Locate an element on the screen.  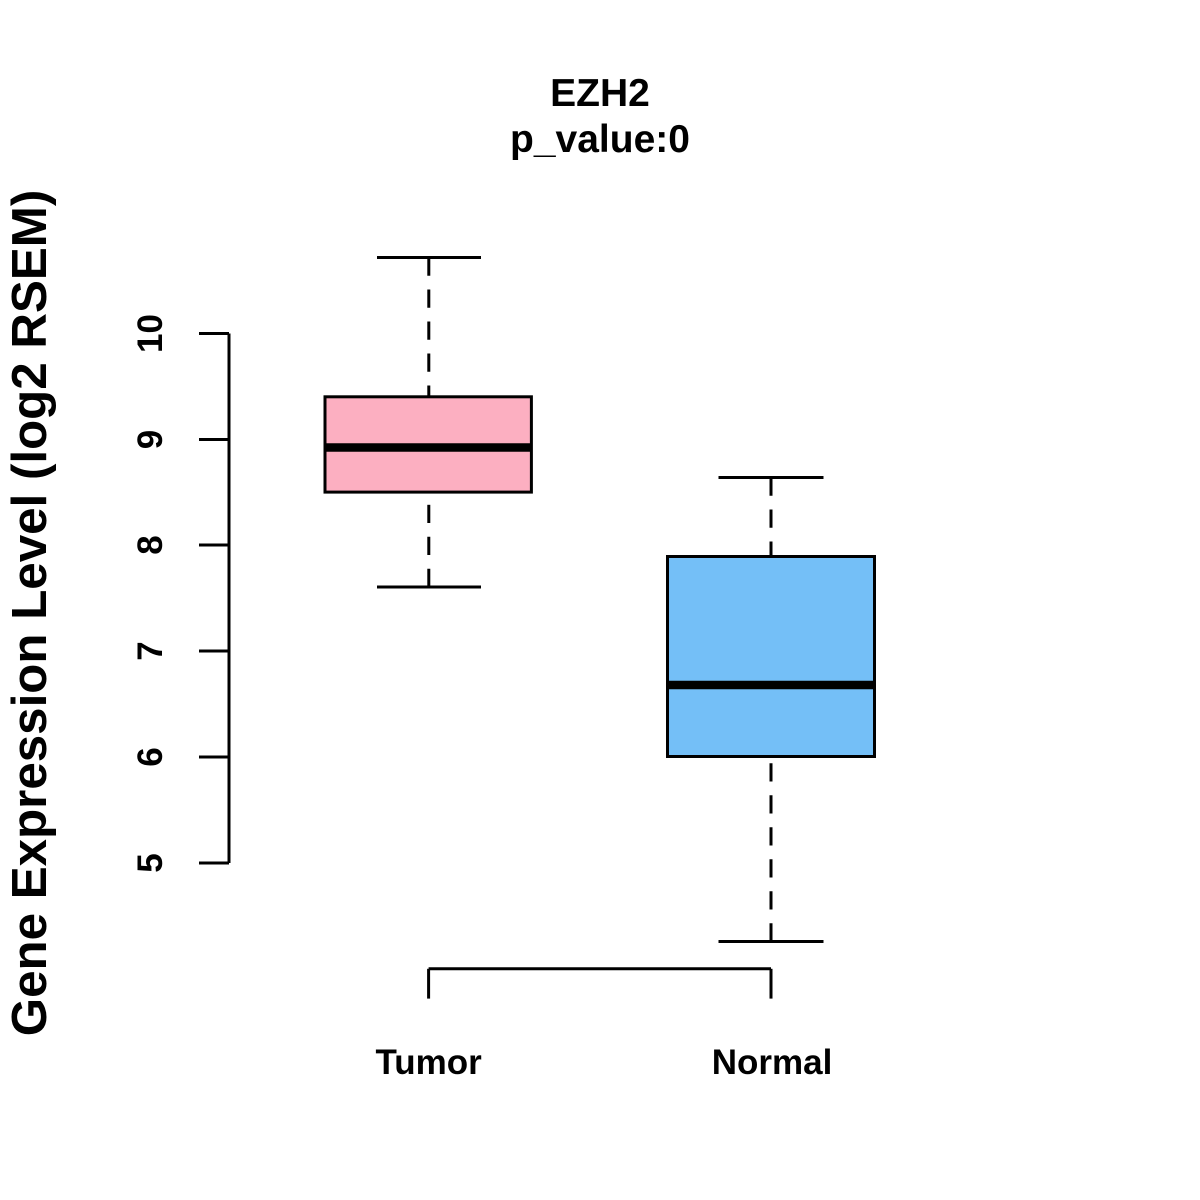
svg-text: 6 is located at coordinates (150, 756).